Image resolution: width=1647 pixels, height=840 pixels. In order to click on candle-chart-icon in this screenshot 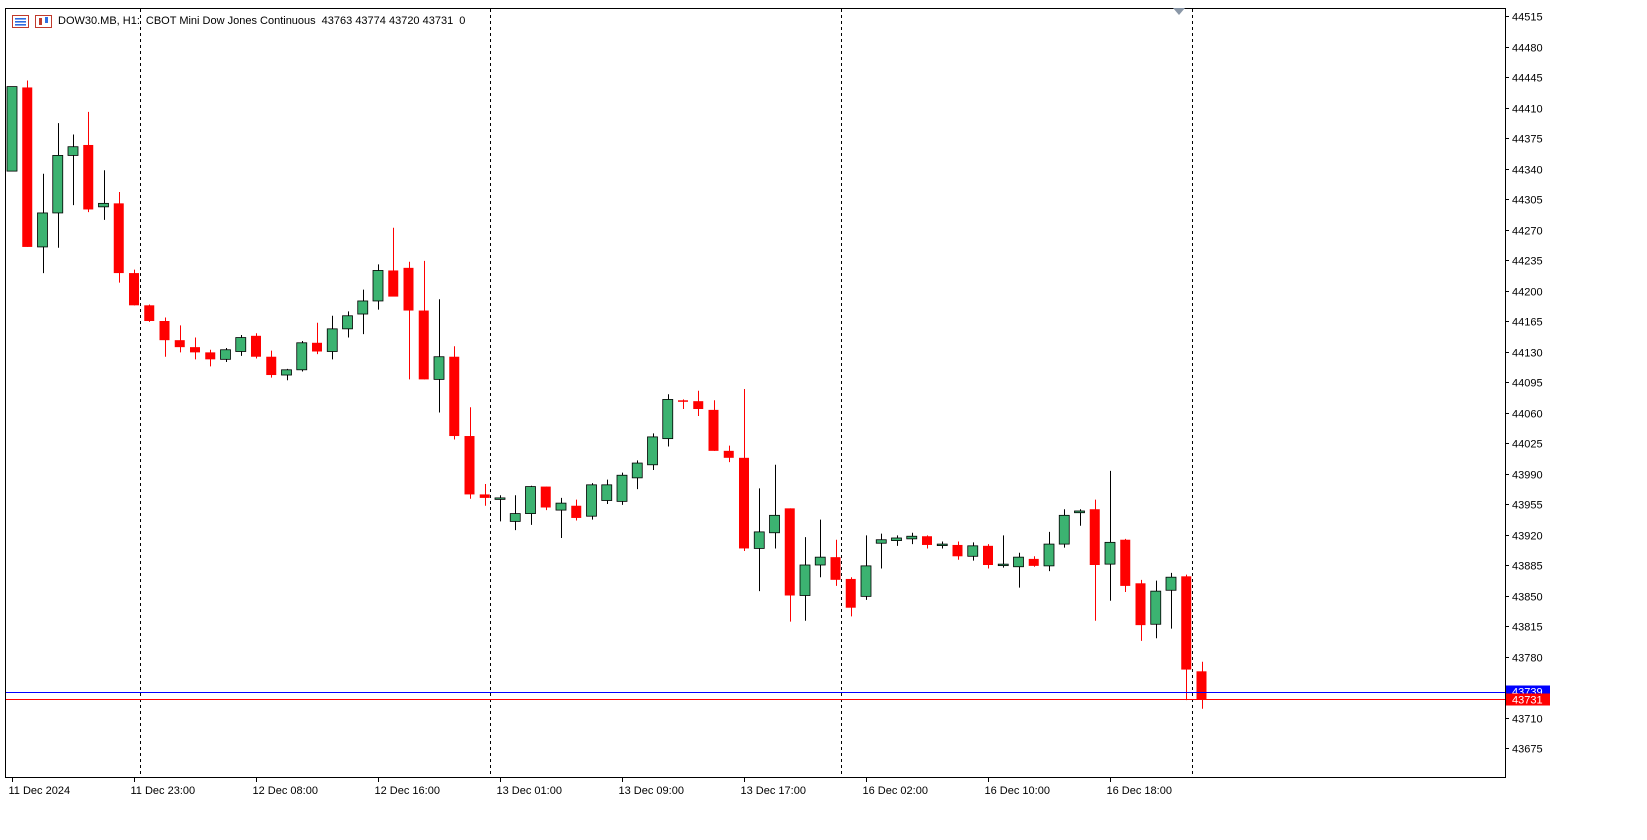, I will do `click(43, 21)`.